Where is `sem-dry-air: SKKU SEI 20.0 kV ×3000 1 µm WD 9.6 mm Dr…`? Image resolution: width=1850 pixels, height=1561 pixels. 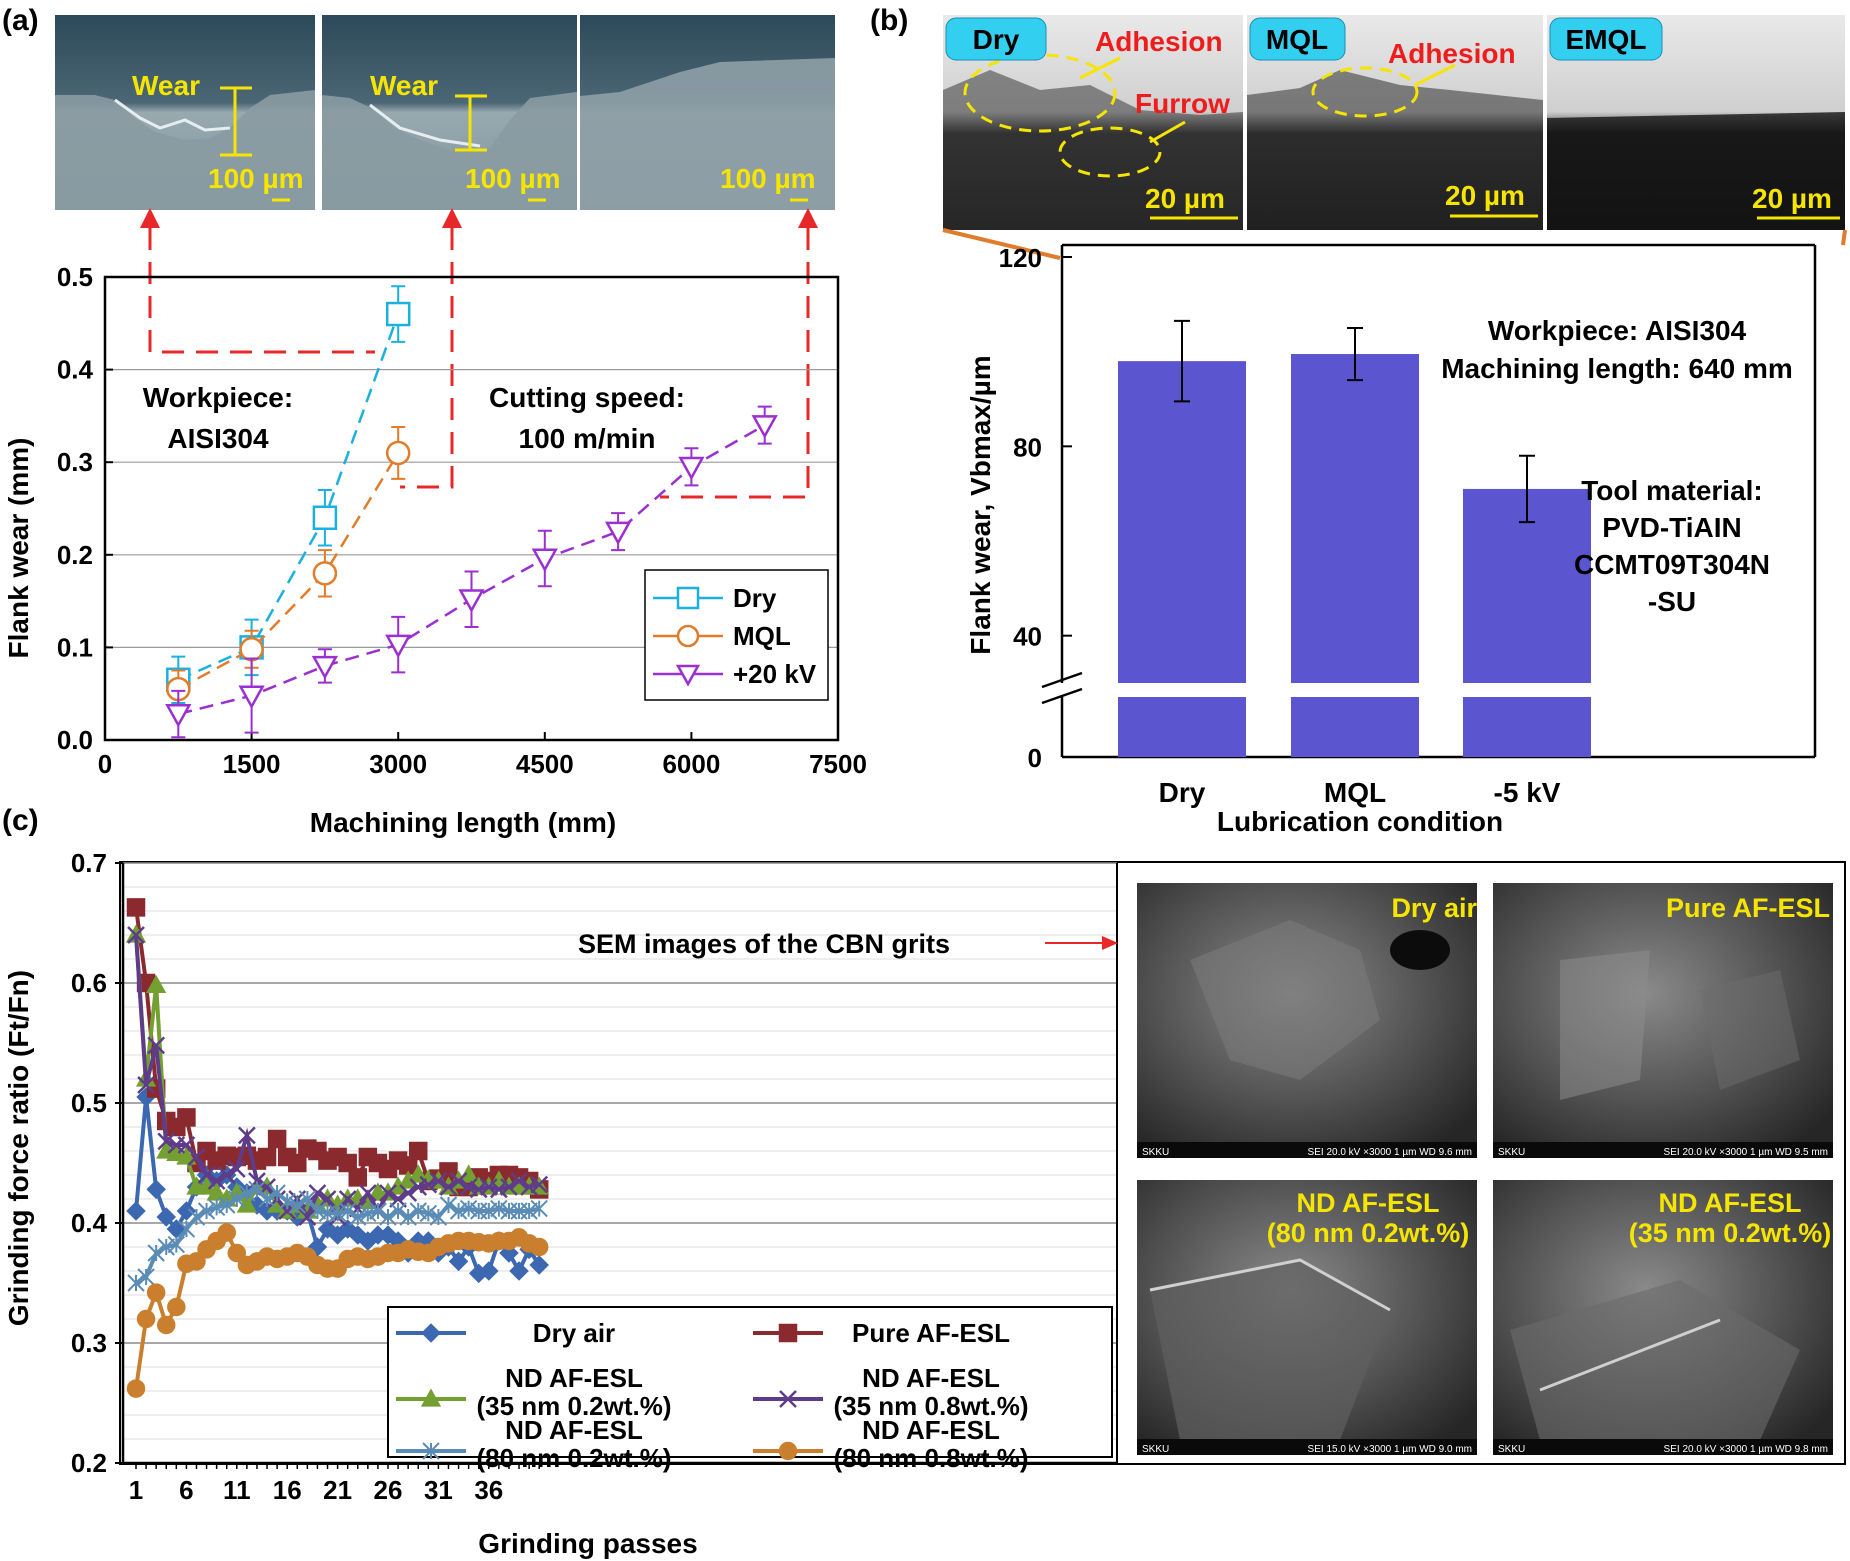
sem-dry-air: SKKU SEI 20.0 kV ×3000 1 µm WD 9.6 mm Dr… is located at coordinates (1307, 1020).